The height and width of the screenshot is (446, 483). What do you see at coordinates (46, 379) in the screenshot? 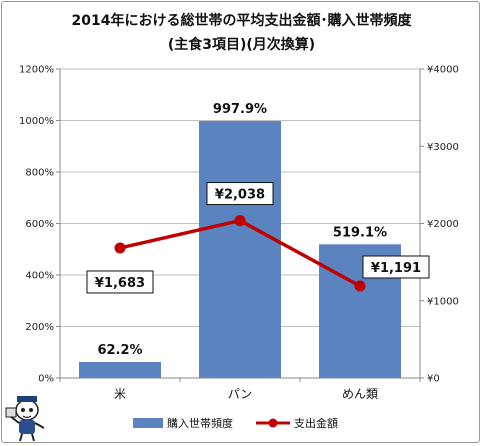
I see `left-tick-label: 0%` at bounding box center [46, 379].